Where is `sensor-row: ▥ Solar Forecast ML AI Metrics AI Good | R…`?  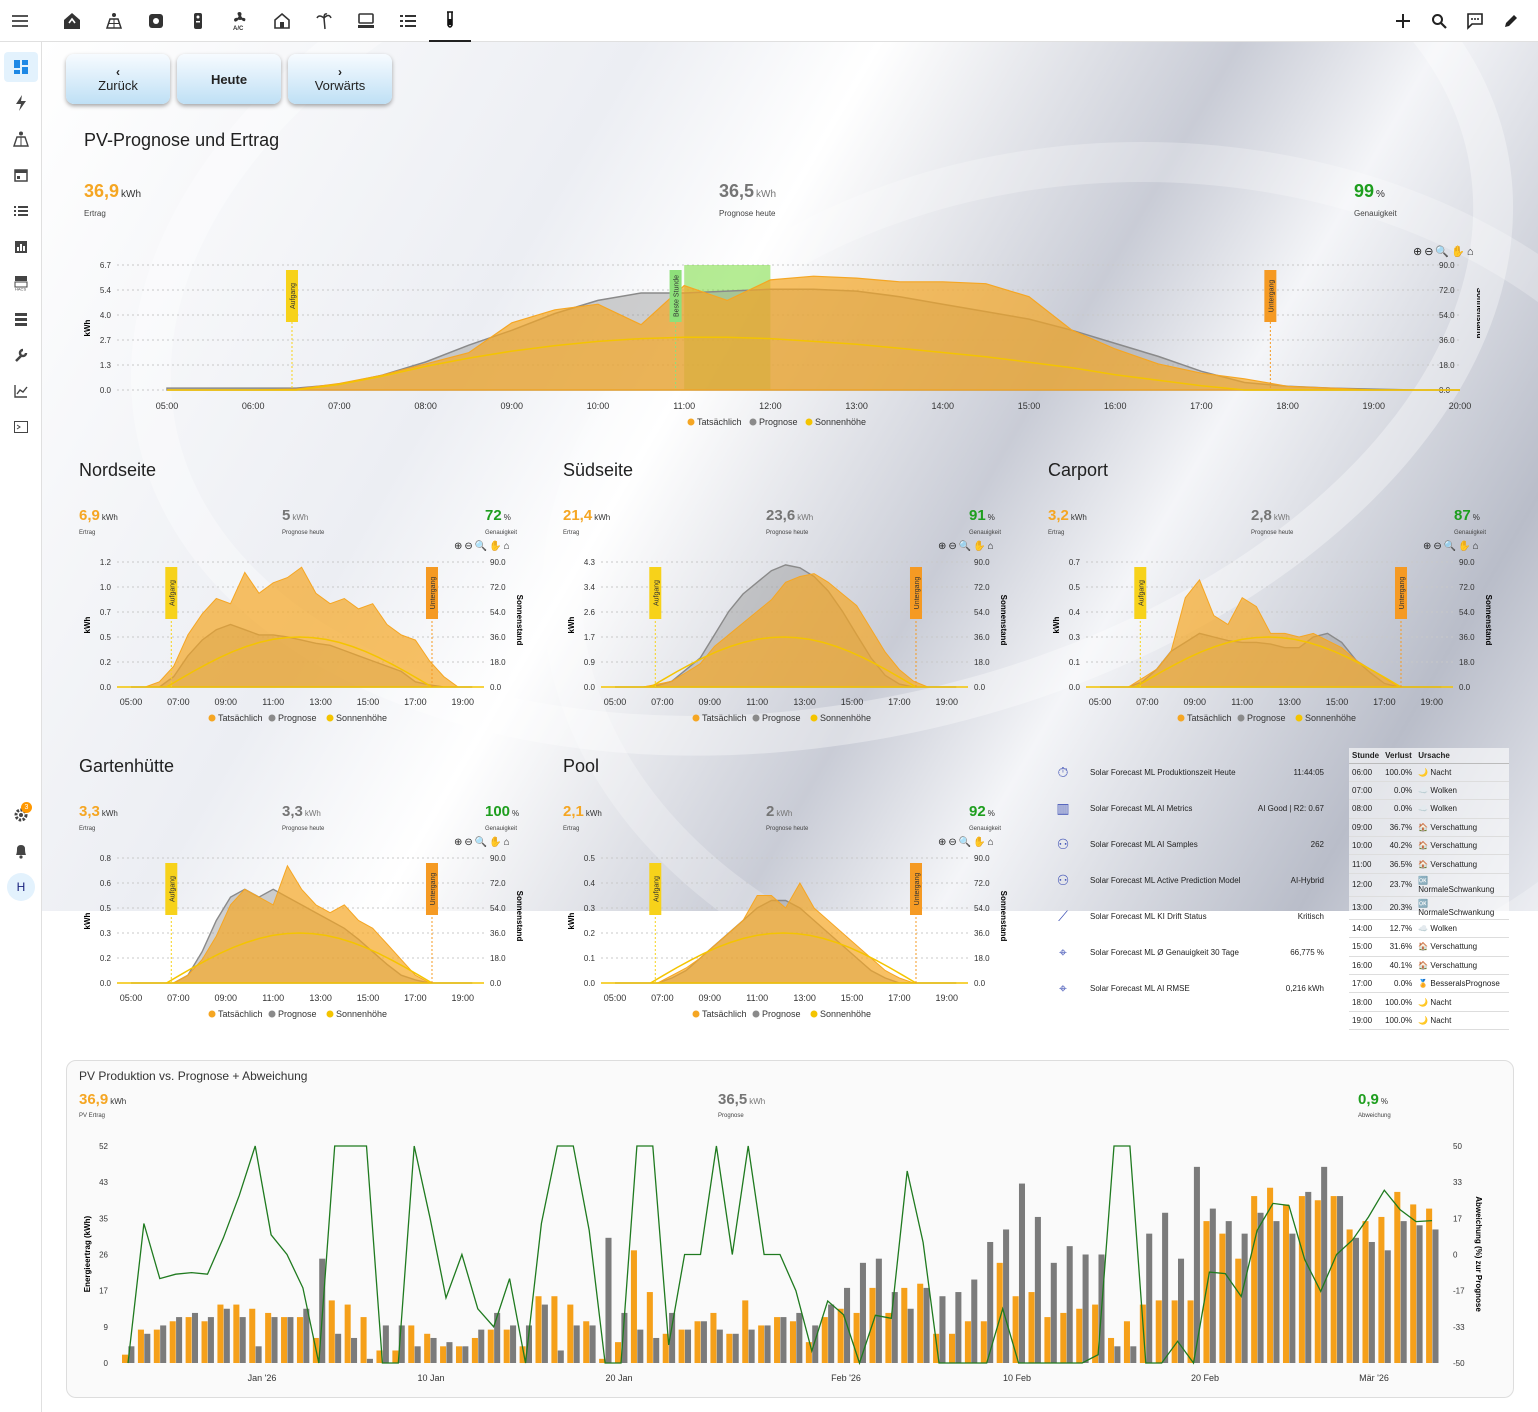
sensor-row: ▥ Solar Forecast ML AI Metrics AI Good | R… is located at coordinates (1189, 808).